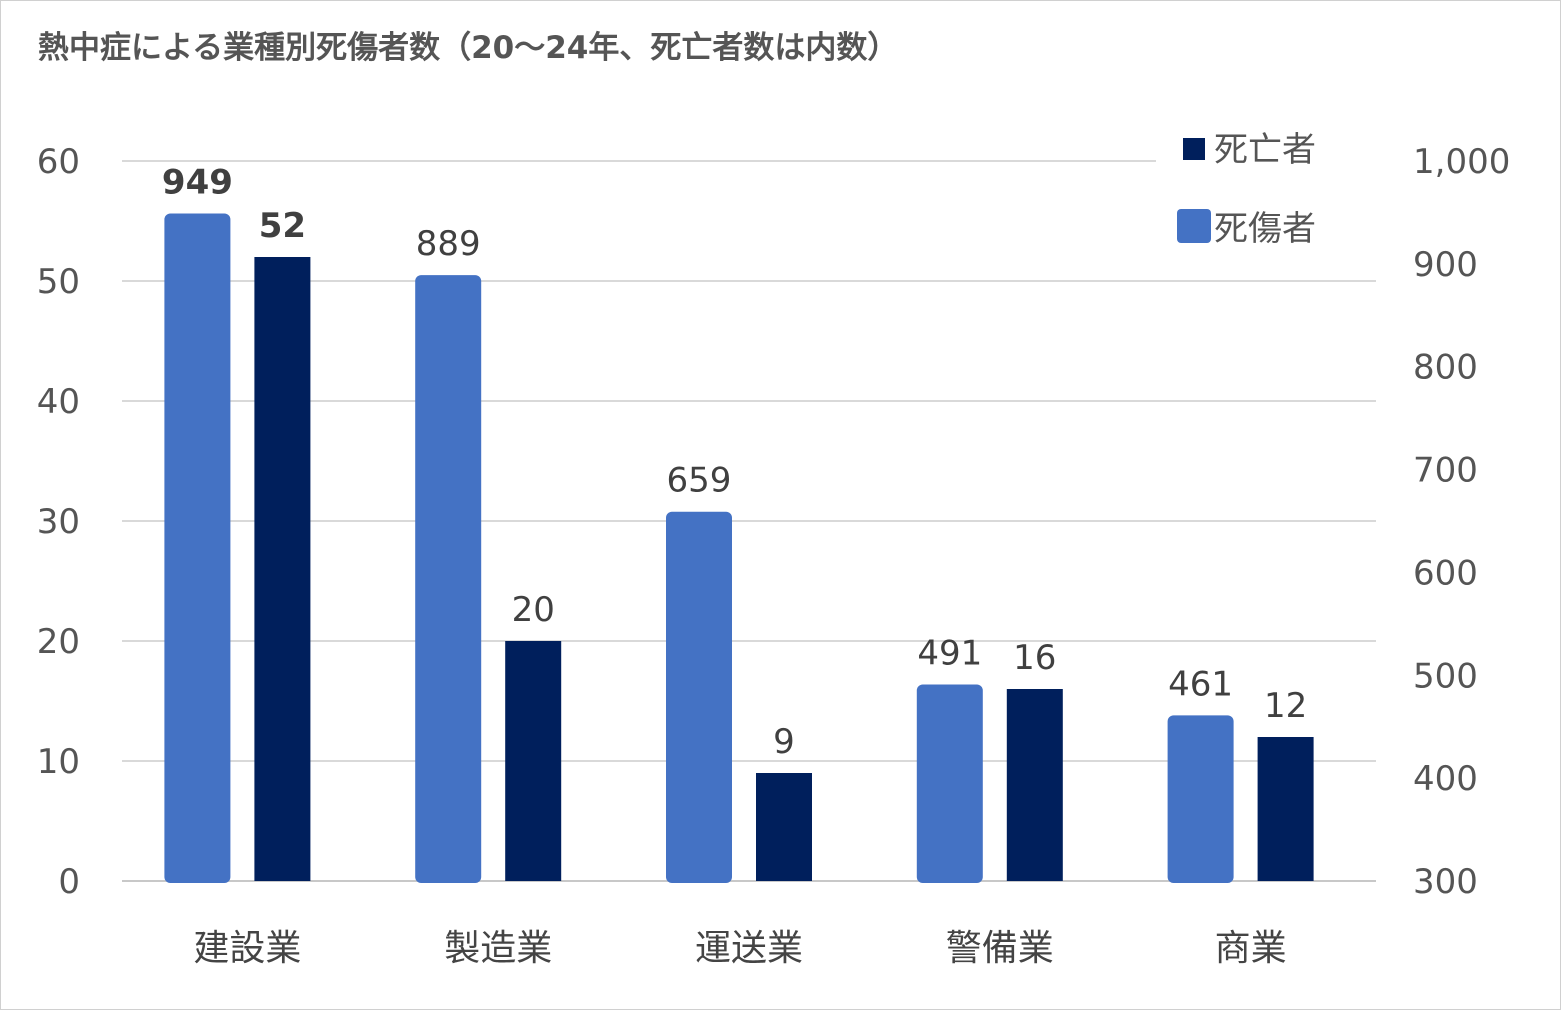  What do you see at coordinates (1445, 368) in the screenshot?
I see `right-axis-tick-label: 800` at bounding box center [1445, 368].